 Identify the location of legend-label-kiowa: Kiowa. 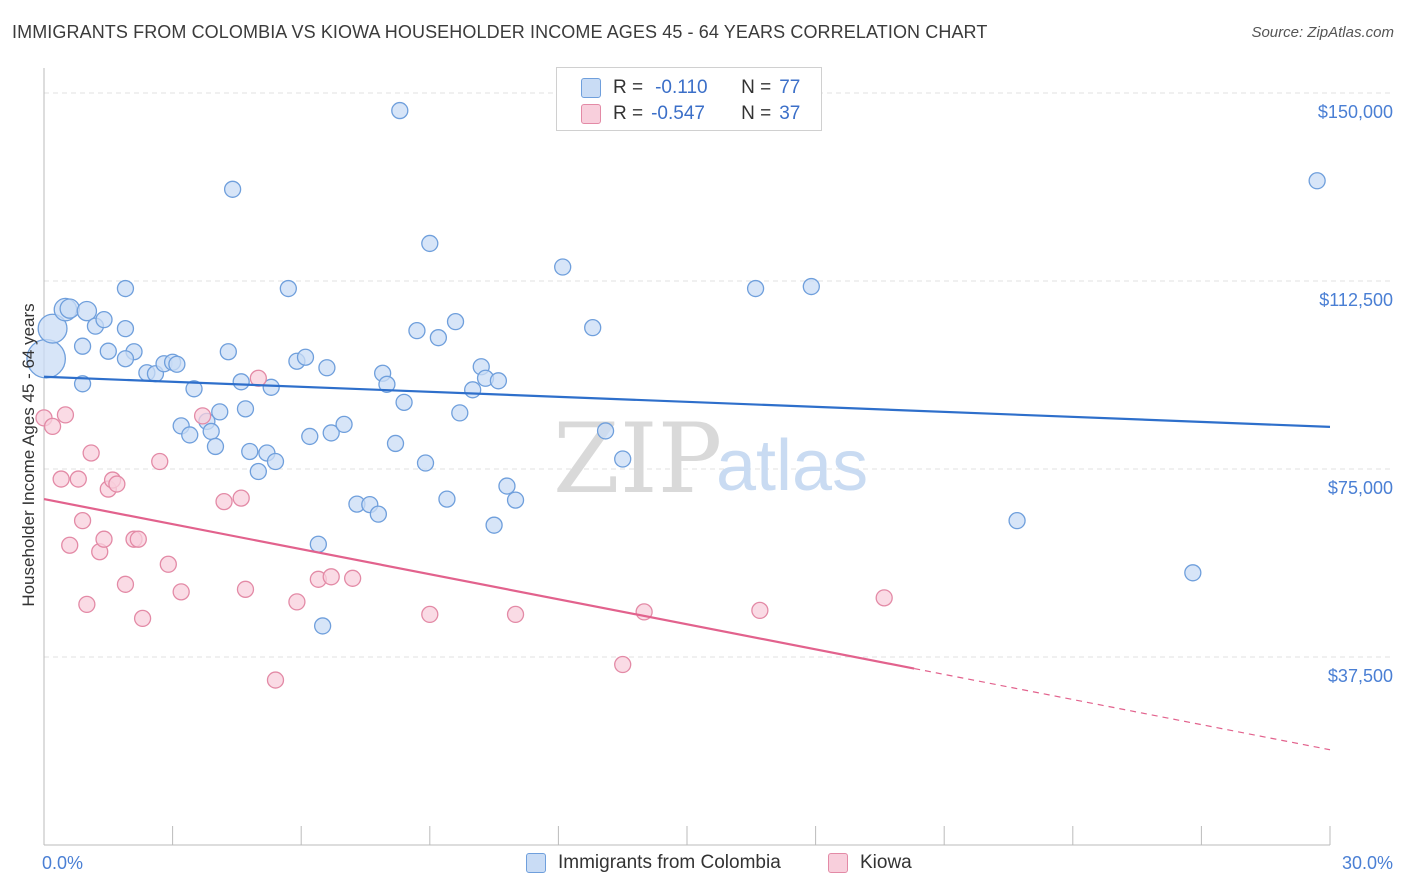
(886, 862).